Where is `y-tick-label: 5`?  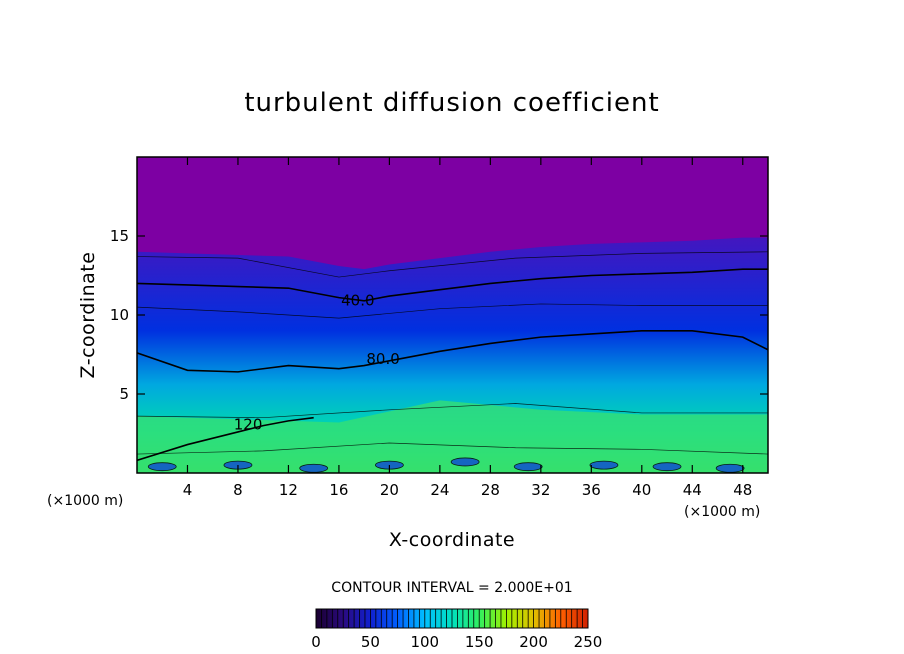
y-tick-label: 5 is located at coordinates (124, 394).